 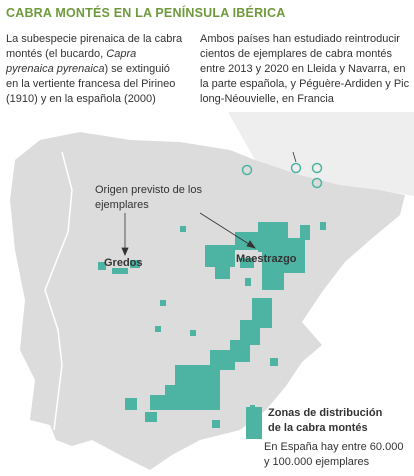 I want to click on portugal-border, so click(x=58, y=291).